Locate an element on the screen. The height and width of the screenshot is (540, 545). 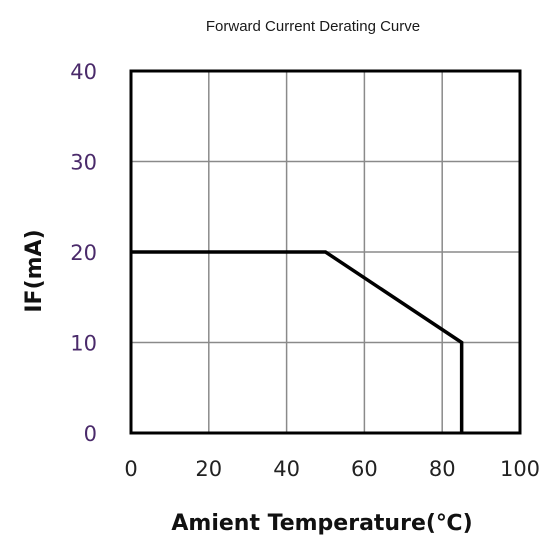
y-tick-label: 0 is located at coordinates (90, 434).